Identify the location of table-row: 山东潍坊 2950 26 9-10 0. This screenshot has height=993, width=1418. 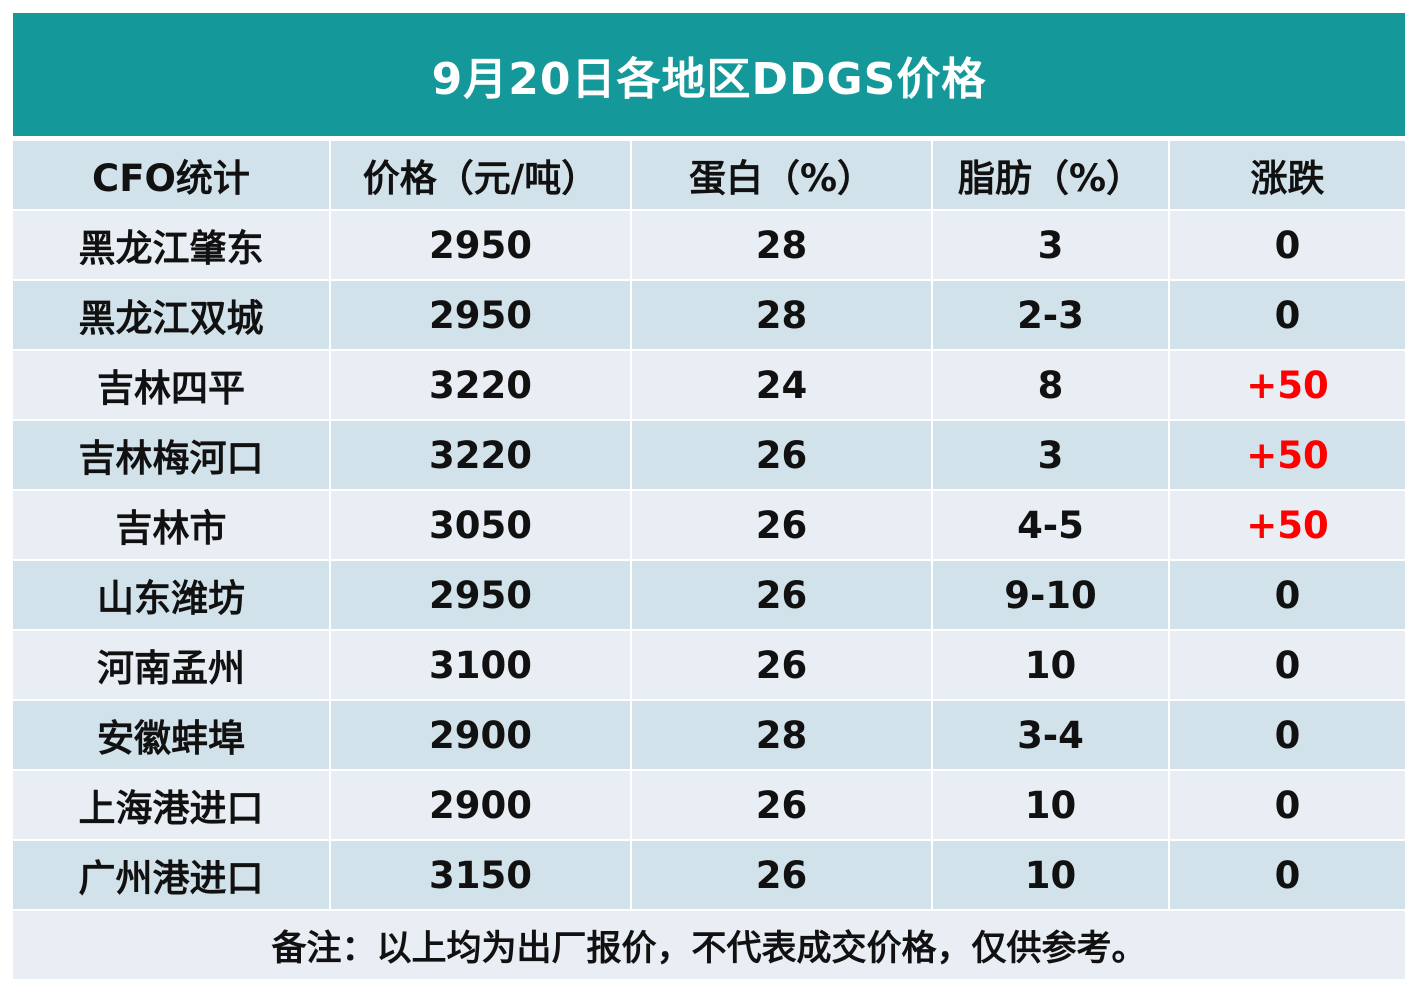
(709, 595).